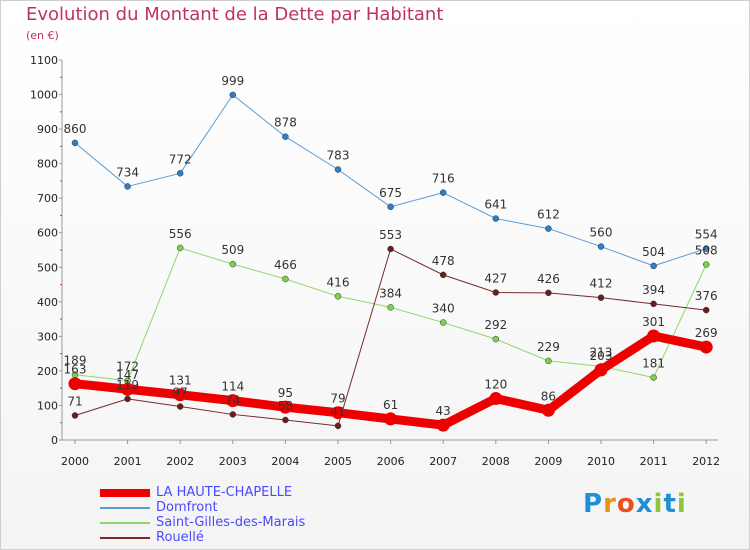 The image size is (750, 550). I want to click on x-tick-label: 2002, so click(180, 461).